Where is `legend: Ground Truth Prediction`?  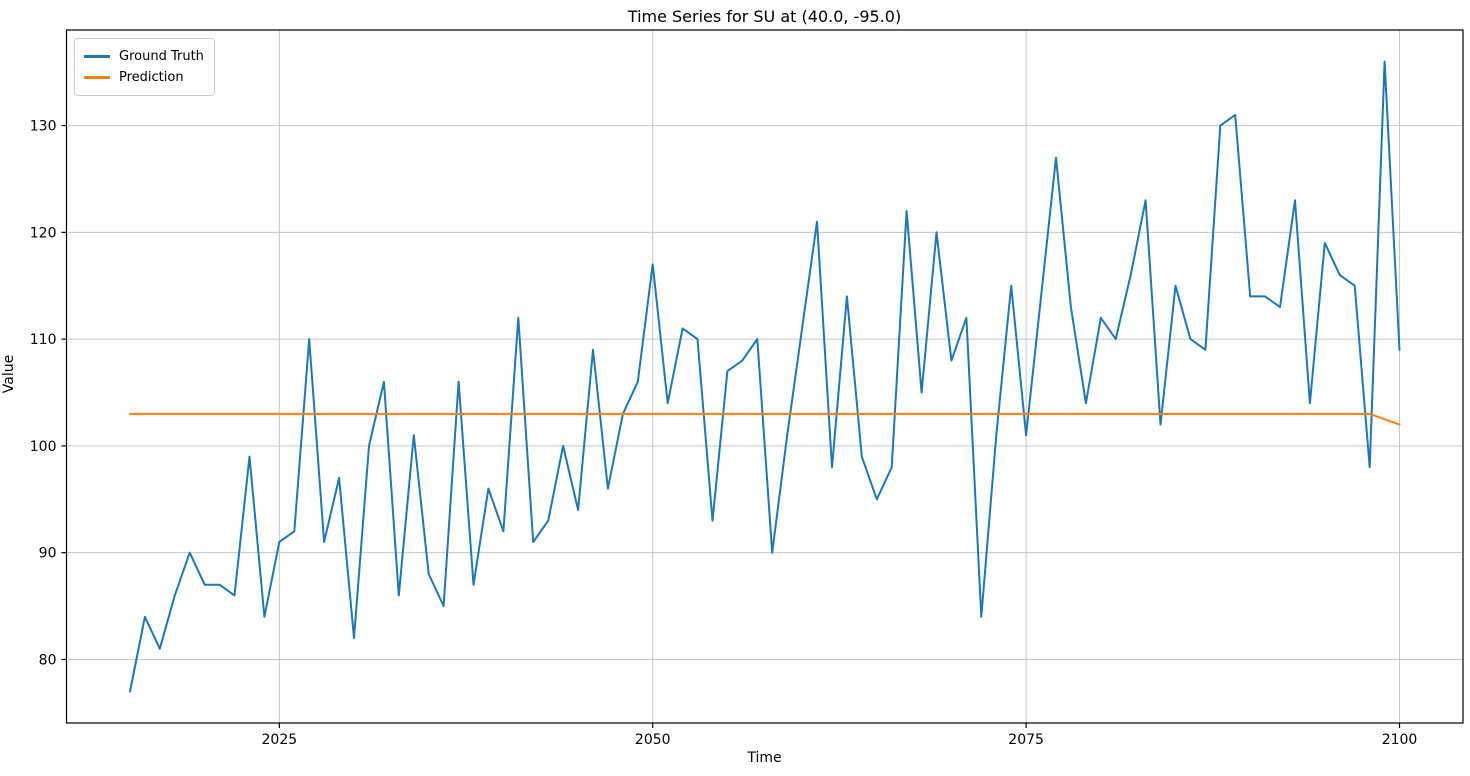 legend: Ground Truth Prediction is located at coordinates (144, 67).